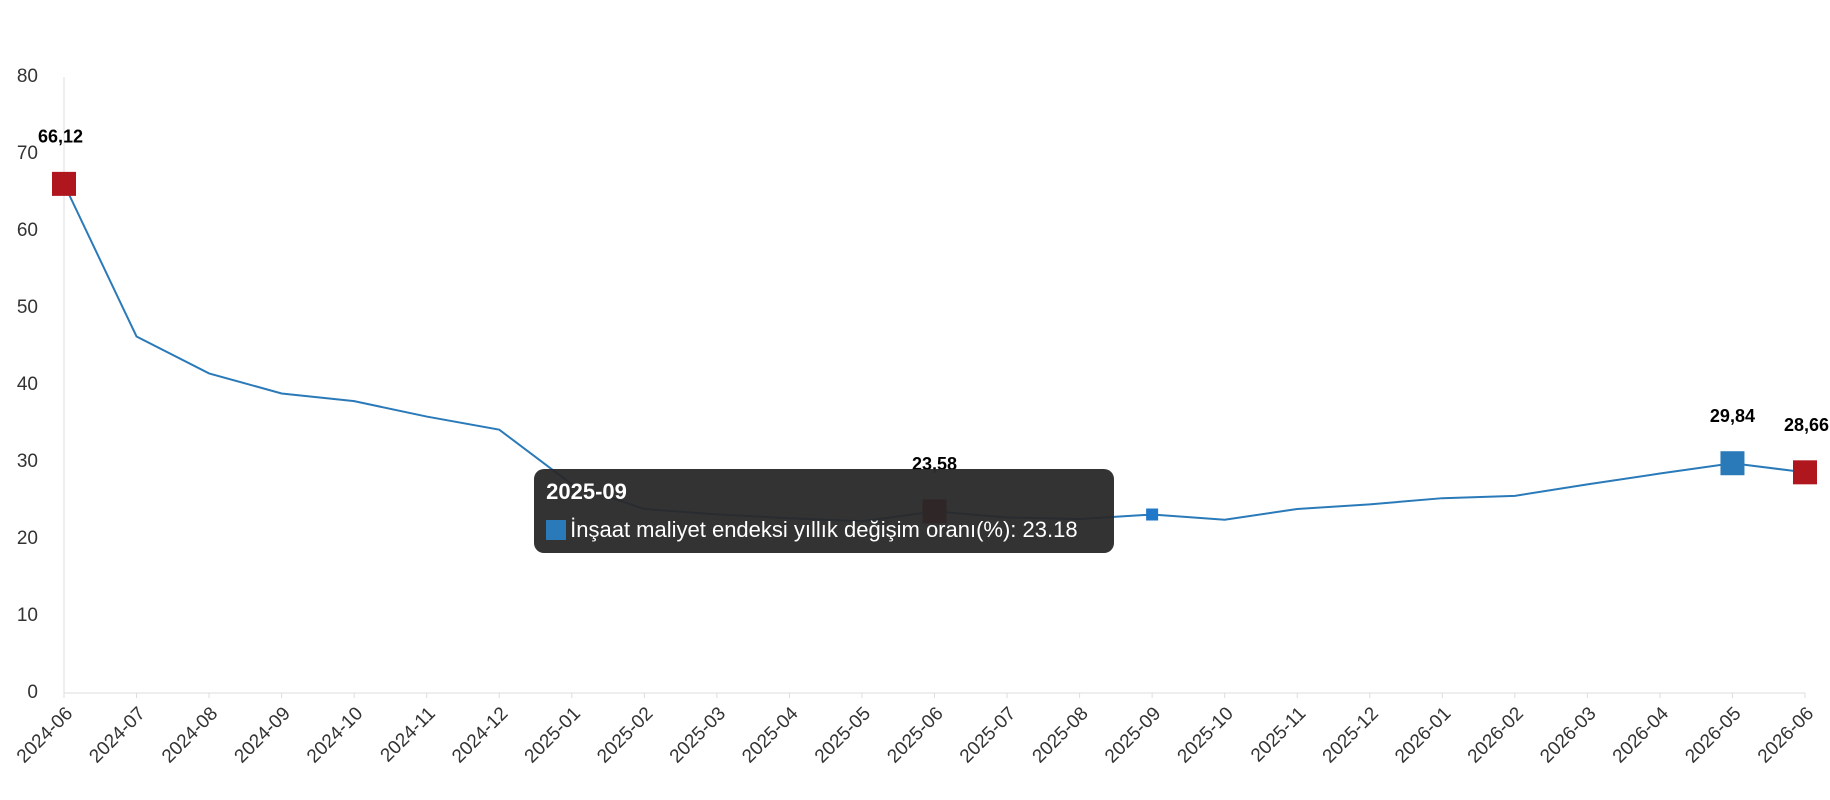  What do you see at coordinates (27, 615) in the screenshot?
I see `y-tick-label: 10` at bounding box center [27, 615].